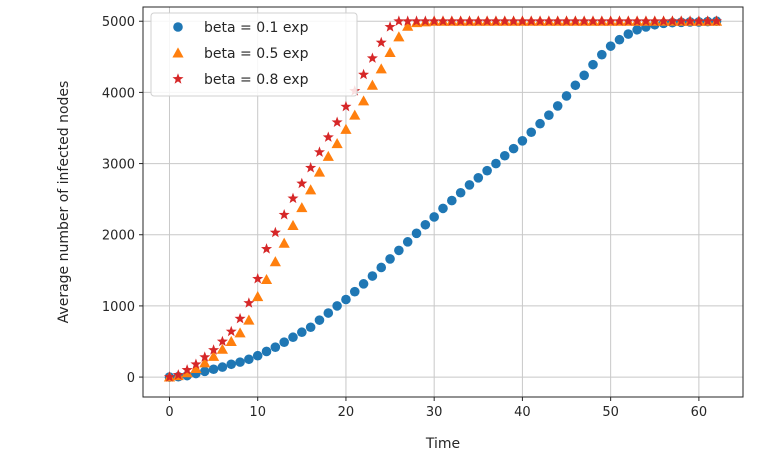 This screenshot has width=770, height=470. I want to click on legend-box, so click(254, 54).